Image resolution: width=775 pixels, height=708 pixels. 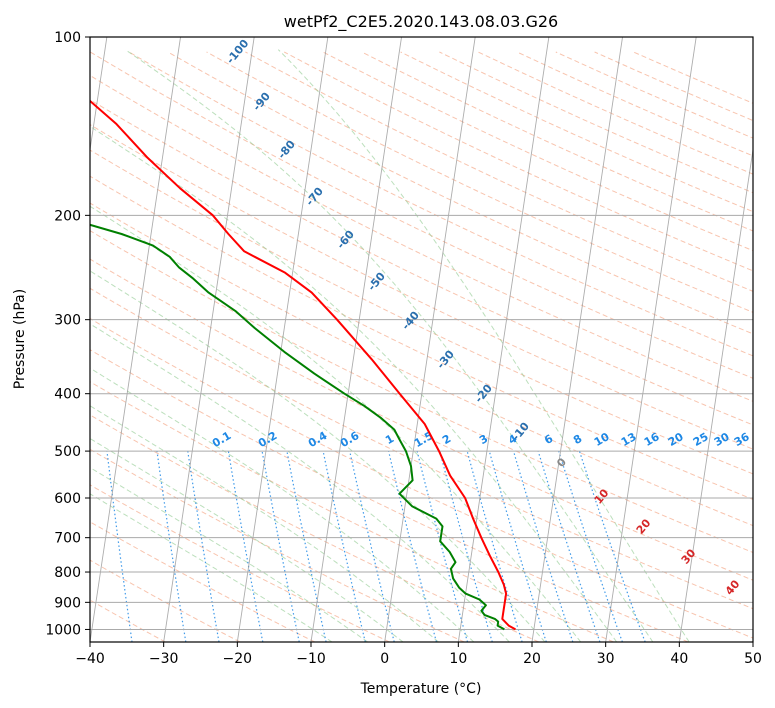 What do you see at coordinates (67, 499) in the screenshot?
I see `y-tick-label: 600` at bounding box center [67, 499].